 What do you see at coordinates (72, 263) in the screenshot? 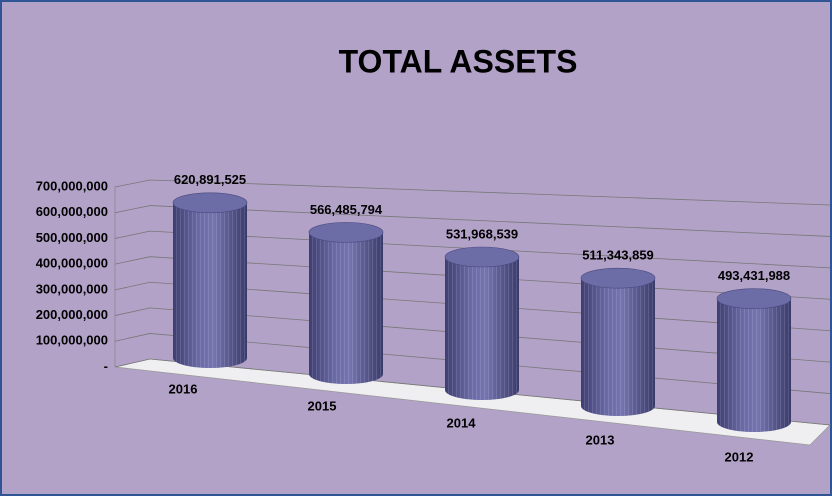
I see `y-tick-label: 400,000,000` at bounding box center [72, 263].